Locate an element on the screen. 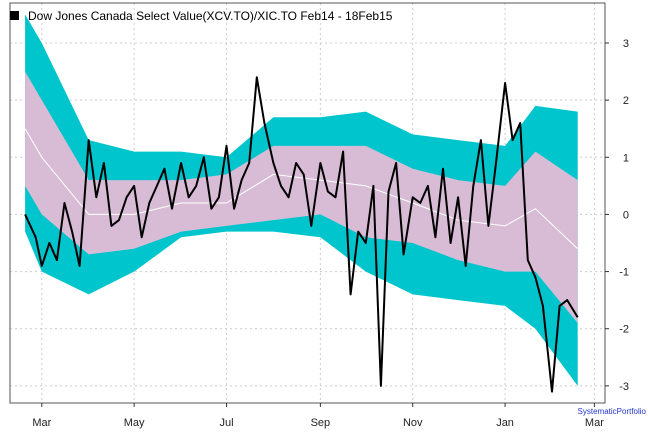 The width and height of the screenshot is (648, 432). x-tick-label: Jul is located at coordinates (226, 423).